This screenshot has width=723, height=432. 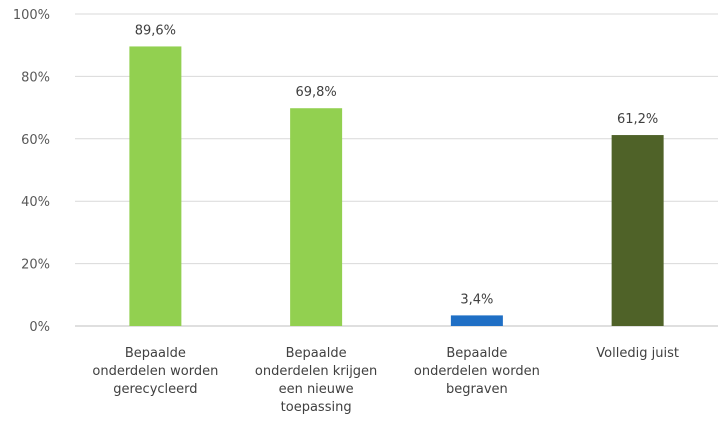 I want to click on x-tick-label-line: onderdelen krijgen, so click(x=316, y=371).